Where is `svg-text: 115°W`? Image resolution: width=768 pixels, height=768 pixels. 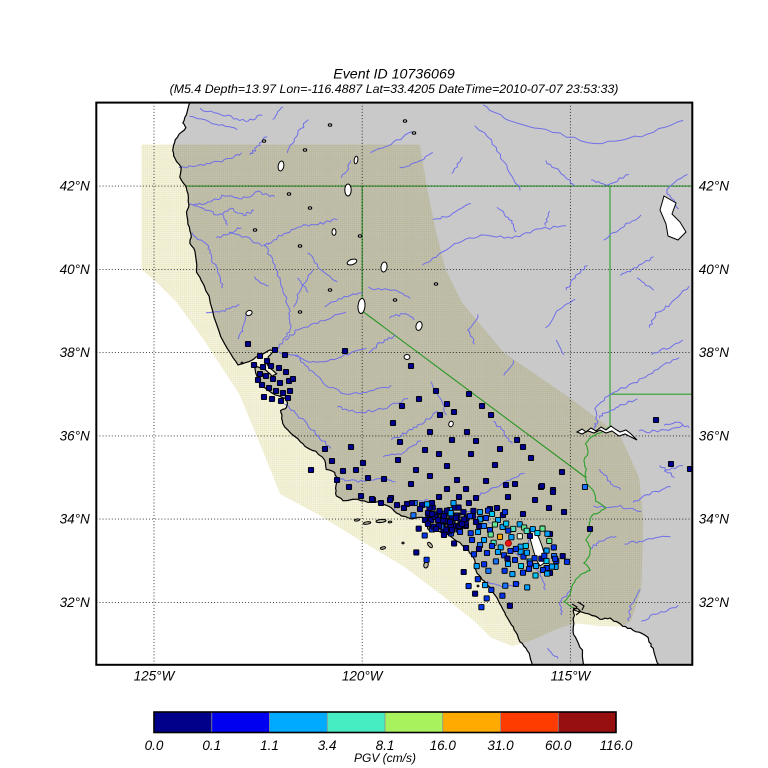 svg-text: 115°W is located at coordinates (571, 675).